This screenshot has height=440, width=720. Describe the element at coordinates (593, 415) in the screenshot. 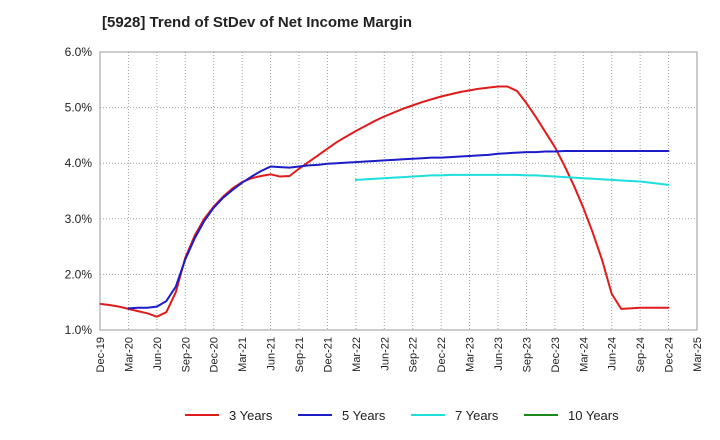

I see `legend-label-10-years: 10 Years` at that location.